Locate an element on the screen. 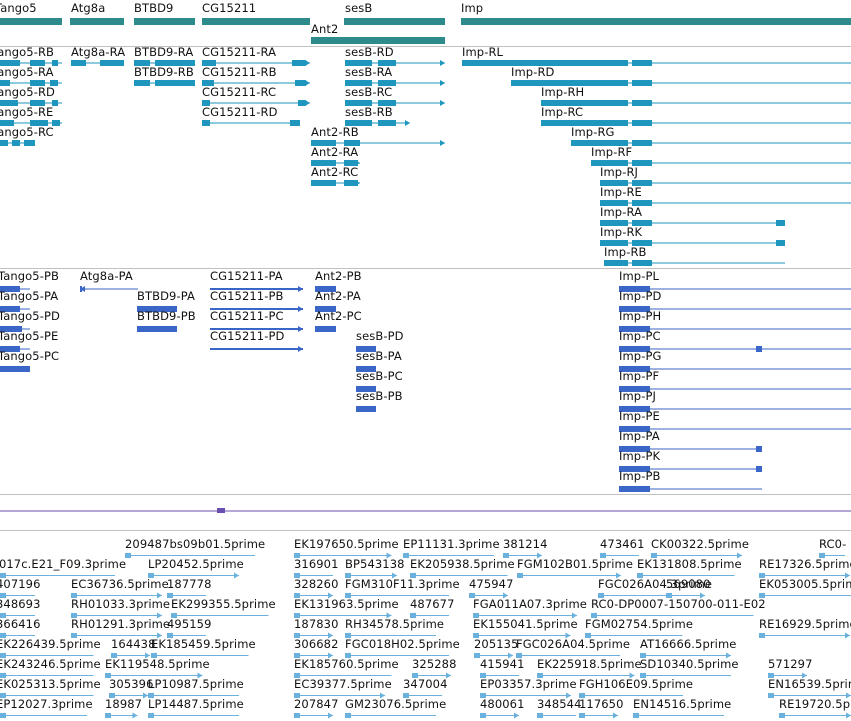  transcript-feature-ant2-rb is located at coordinates (378, 143).